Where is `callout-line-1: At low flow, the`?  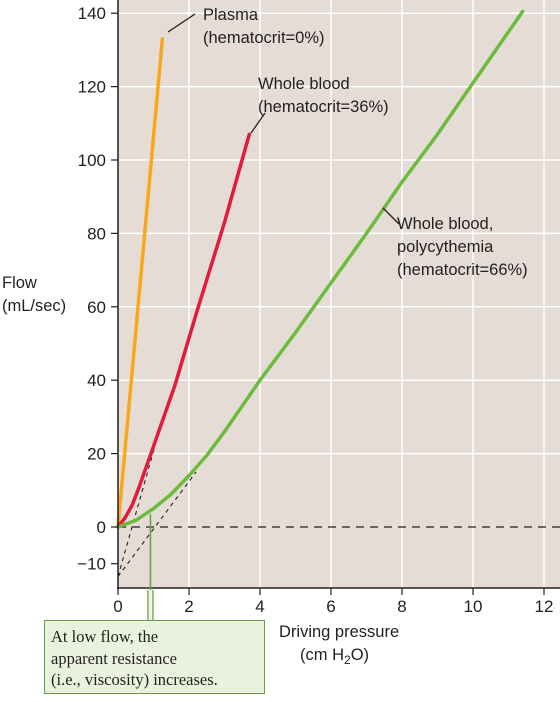 callout-line-1: At low flow, the is located at coordinates (105, 636).